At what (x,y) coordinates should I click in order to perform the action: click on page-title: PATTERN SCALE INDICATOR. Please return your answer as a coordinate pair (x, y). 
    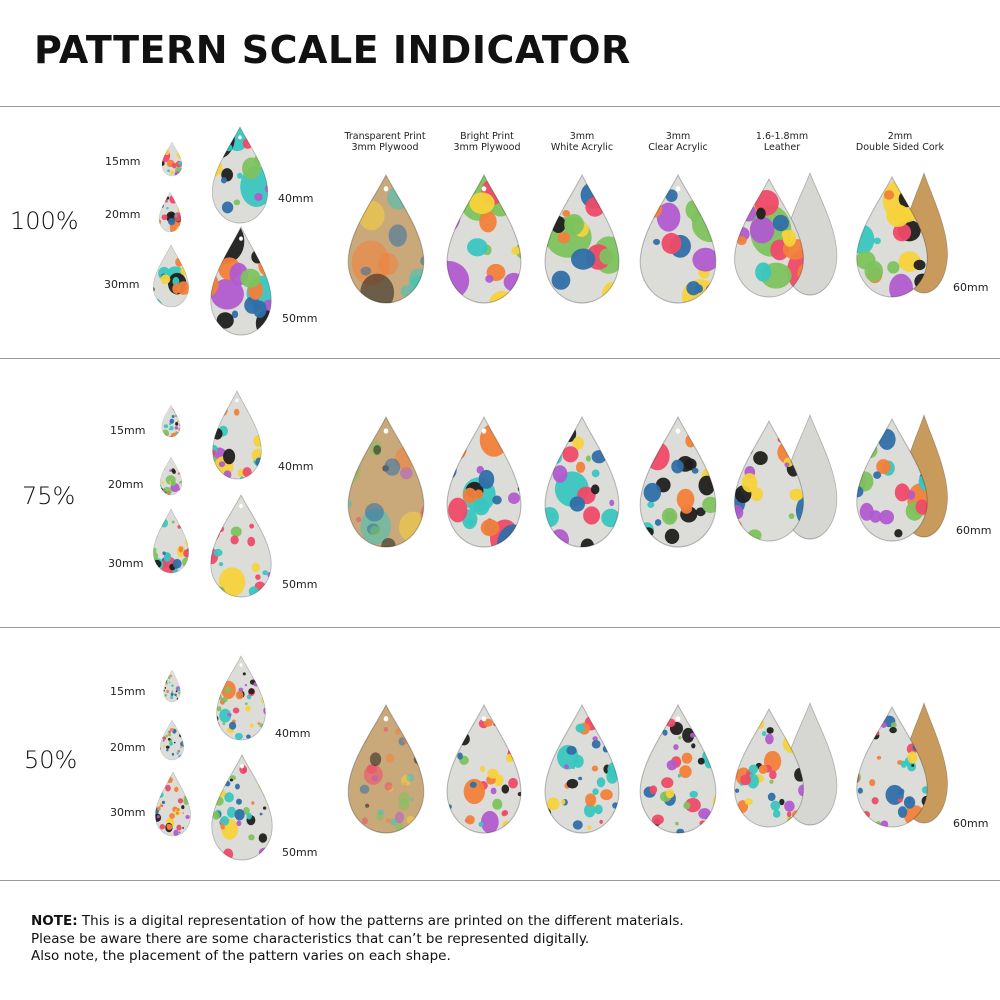
    Looking at the image, I should click on (332, 50).